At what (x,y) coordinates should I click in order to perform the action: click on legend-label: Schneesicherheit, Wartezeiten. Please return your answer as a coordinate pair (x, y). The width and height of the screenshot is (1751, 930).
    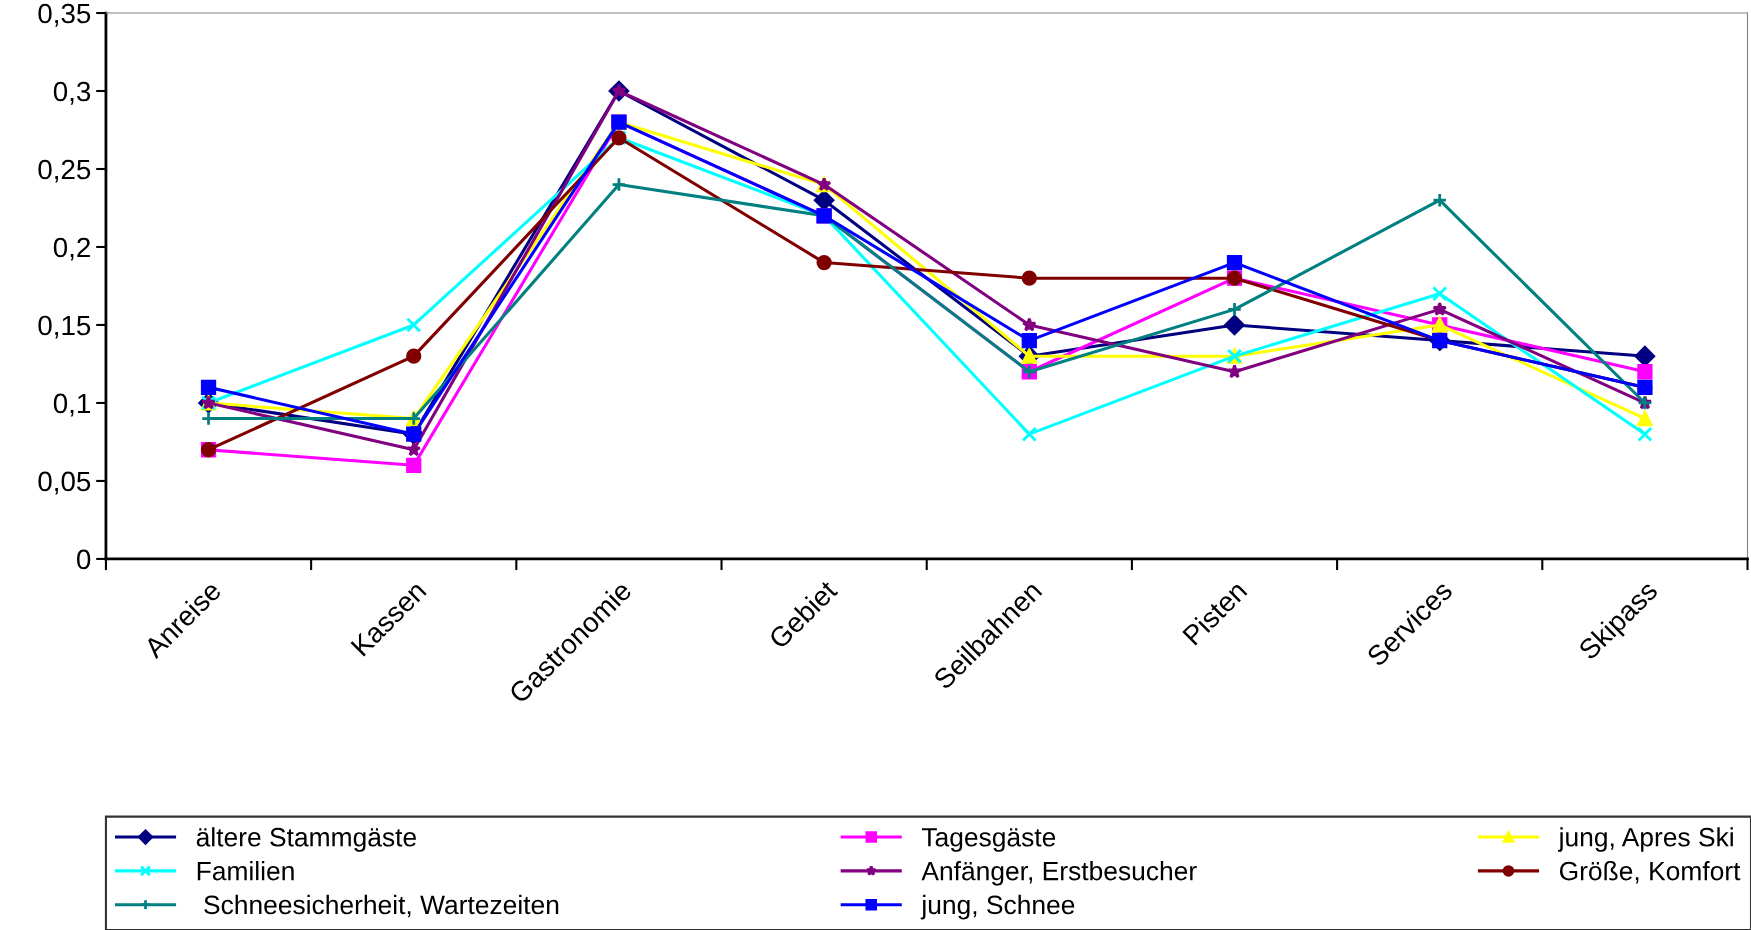
    Looking at the image, I should click on (381, 906).